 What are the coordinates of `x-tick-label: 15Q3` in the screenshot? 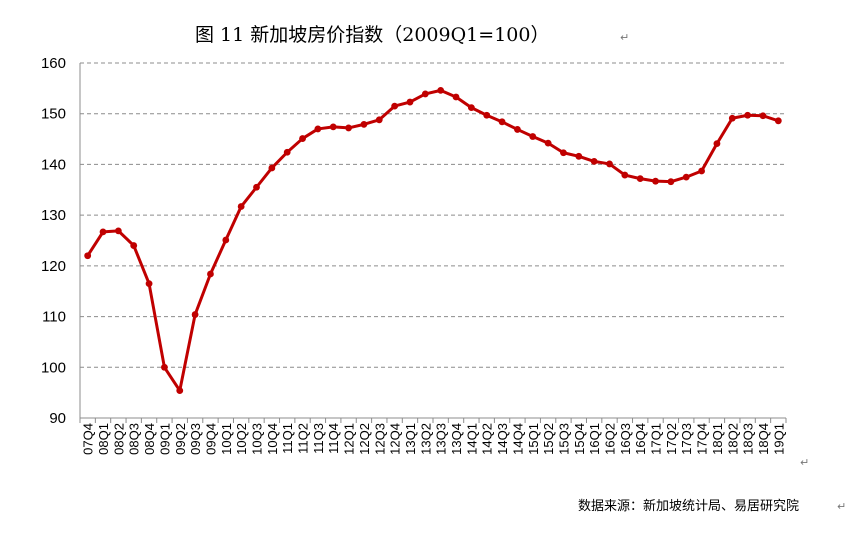 It's located at (563, 439).